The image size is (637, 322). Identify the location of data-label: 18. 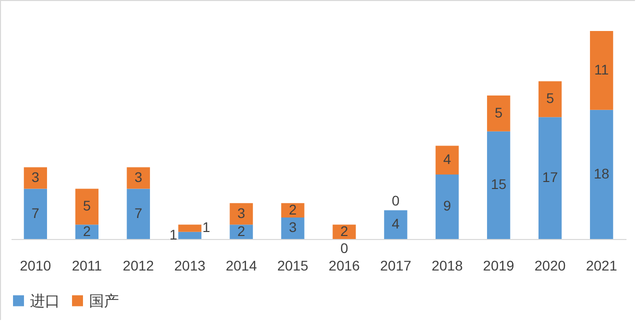
(602, 173).